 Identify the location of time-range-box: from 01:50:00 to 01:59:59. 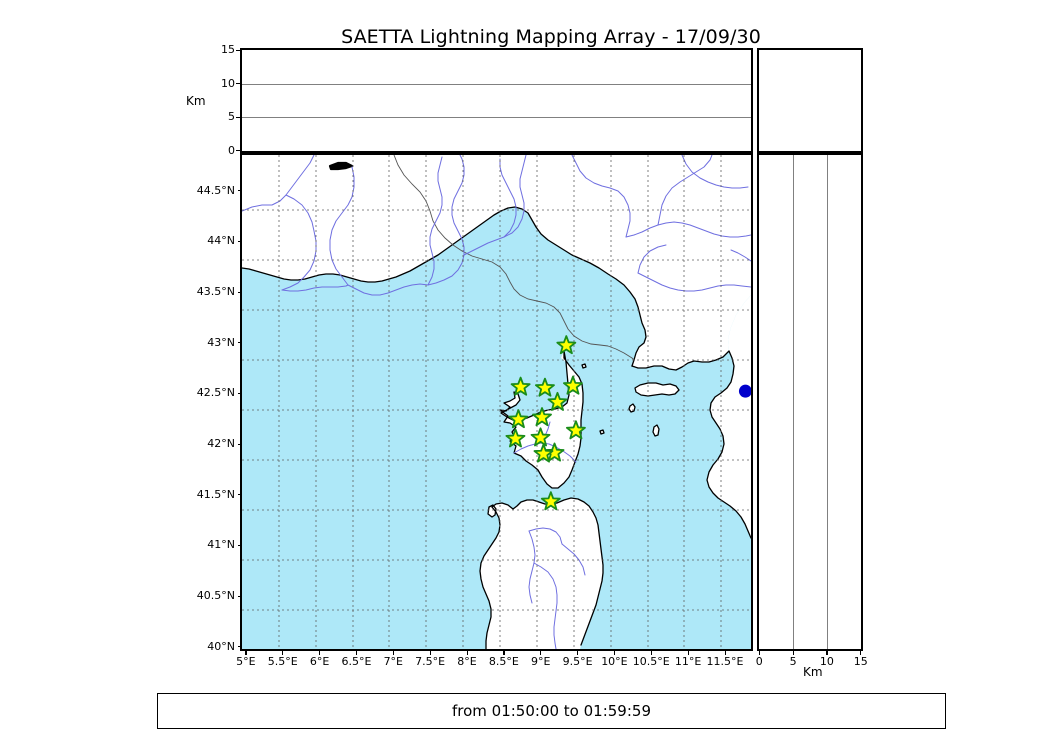
(551, 711).